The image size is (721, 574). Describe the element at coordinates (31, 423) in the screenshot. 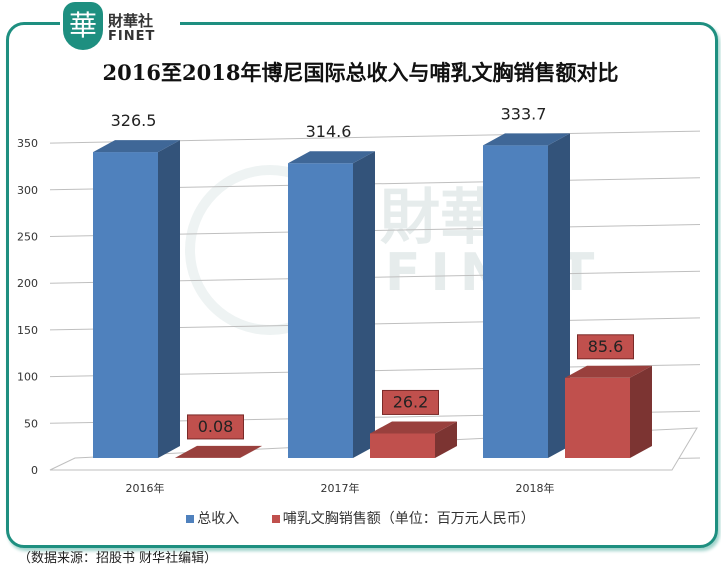

I see `y-tick-label: 50` at that location.